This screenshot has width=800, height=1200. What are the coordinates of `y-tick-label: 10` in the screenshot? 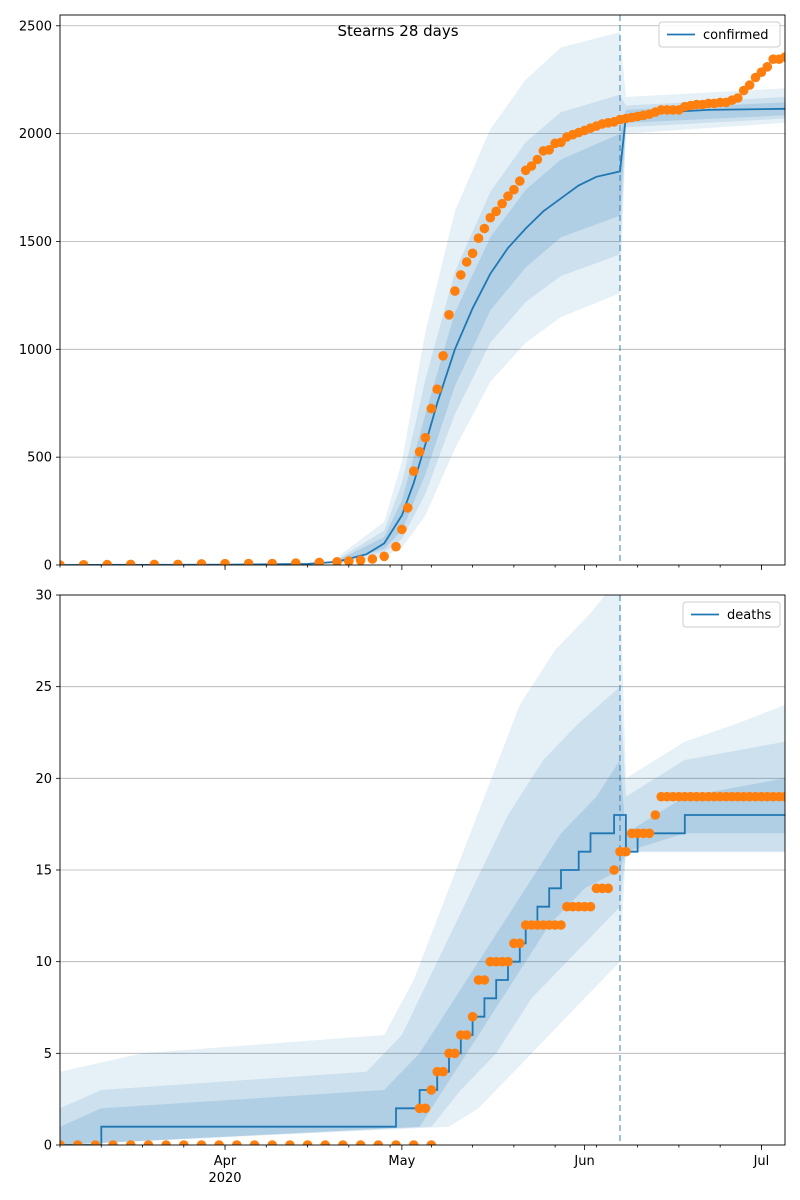 It's located at (43, 962).